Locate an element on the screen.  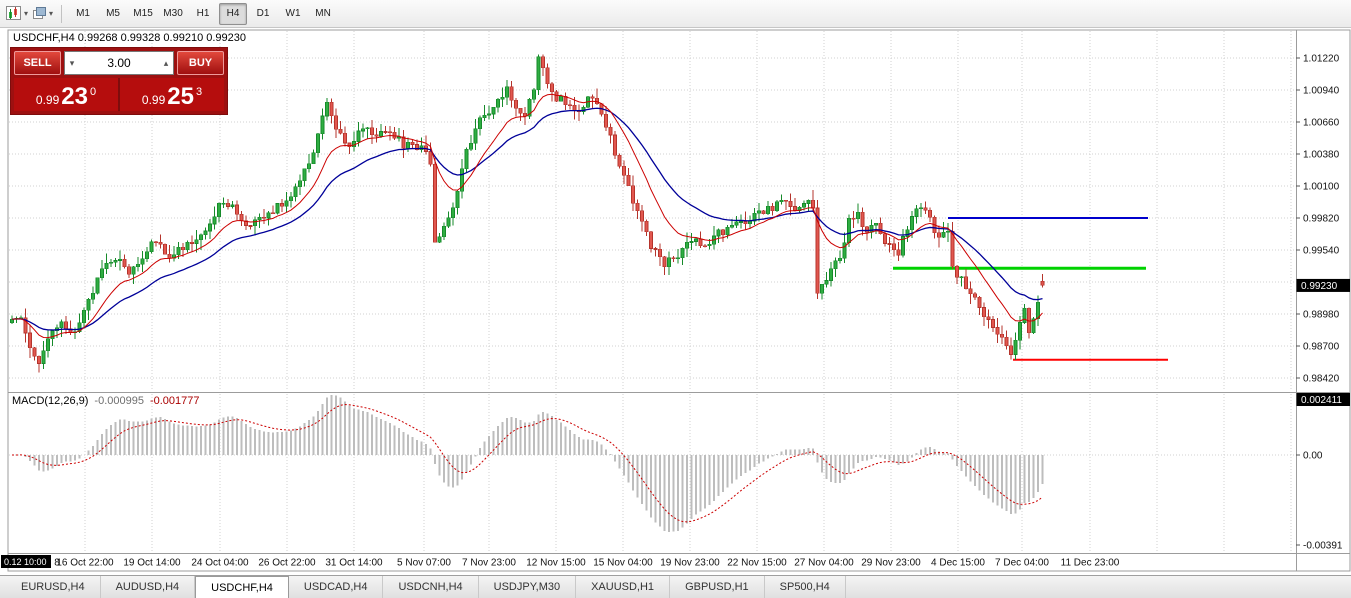
price-axis-label: 1.00940 is located at coordinates (1321, 91).